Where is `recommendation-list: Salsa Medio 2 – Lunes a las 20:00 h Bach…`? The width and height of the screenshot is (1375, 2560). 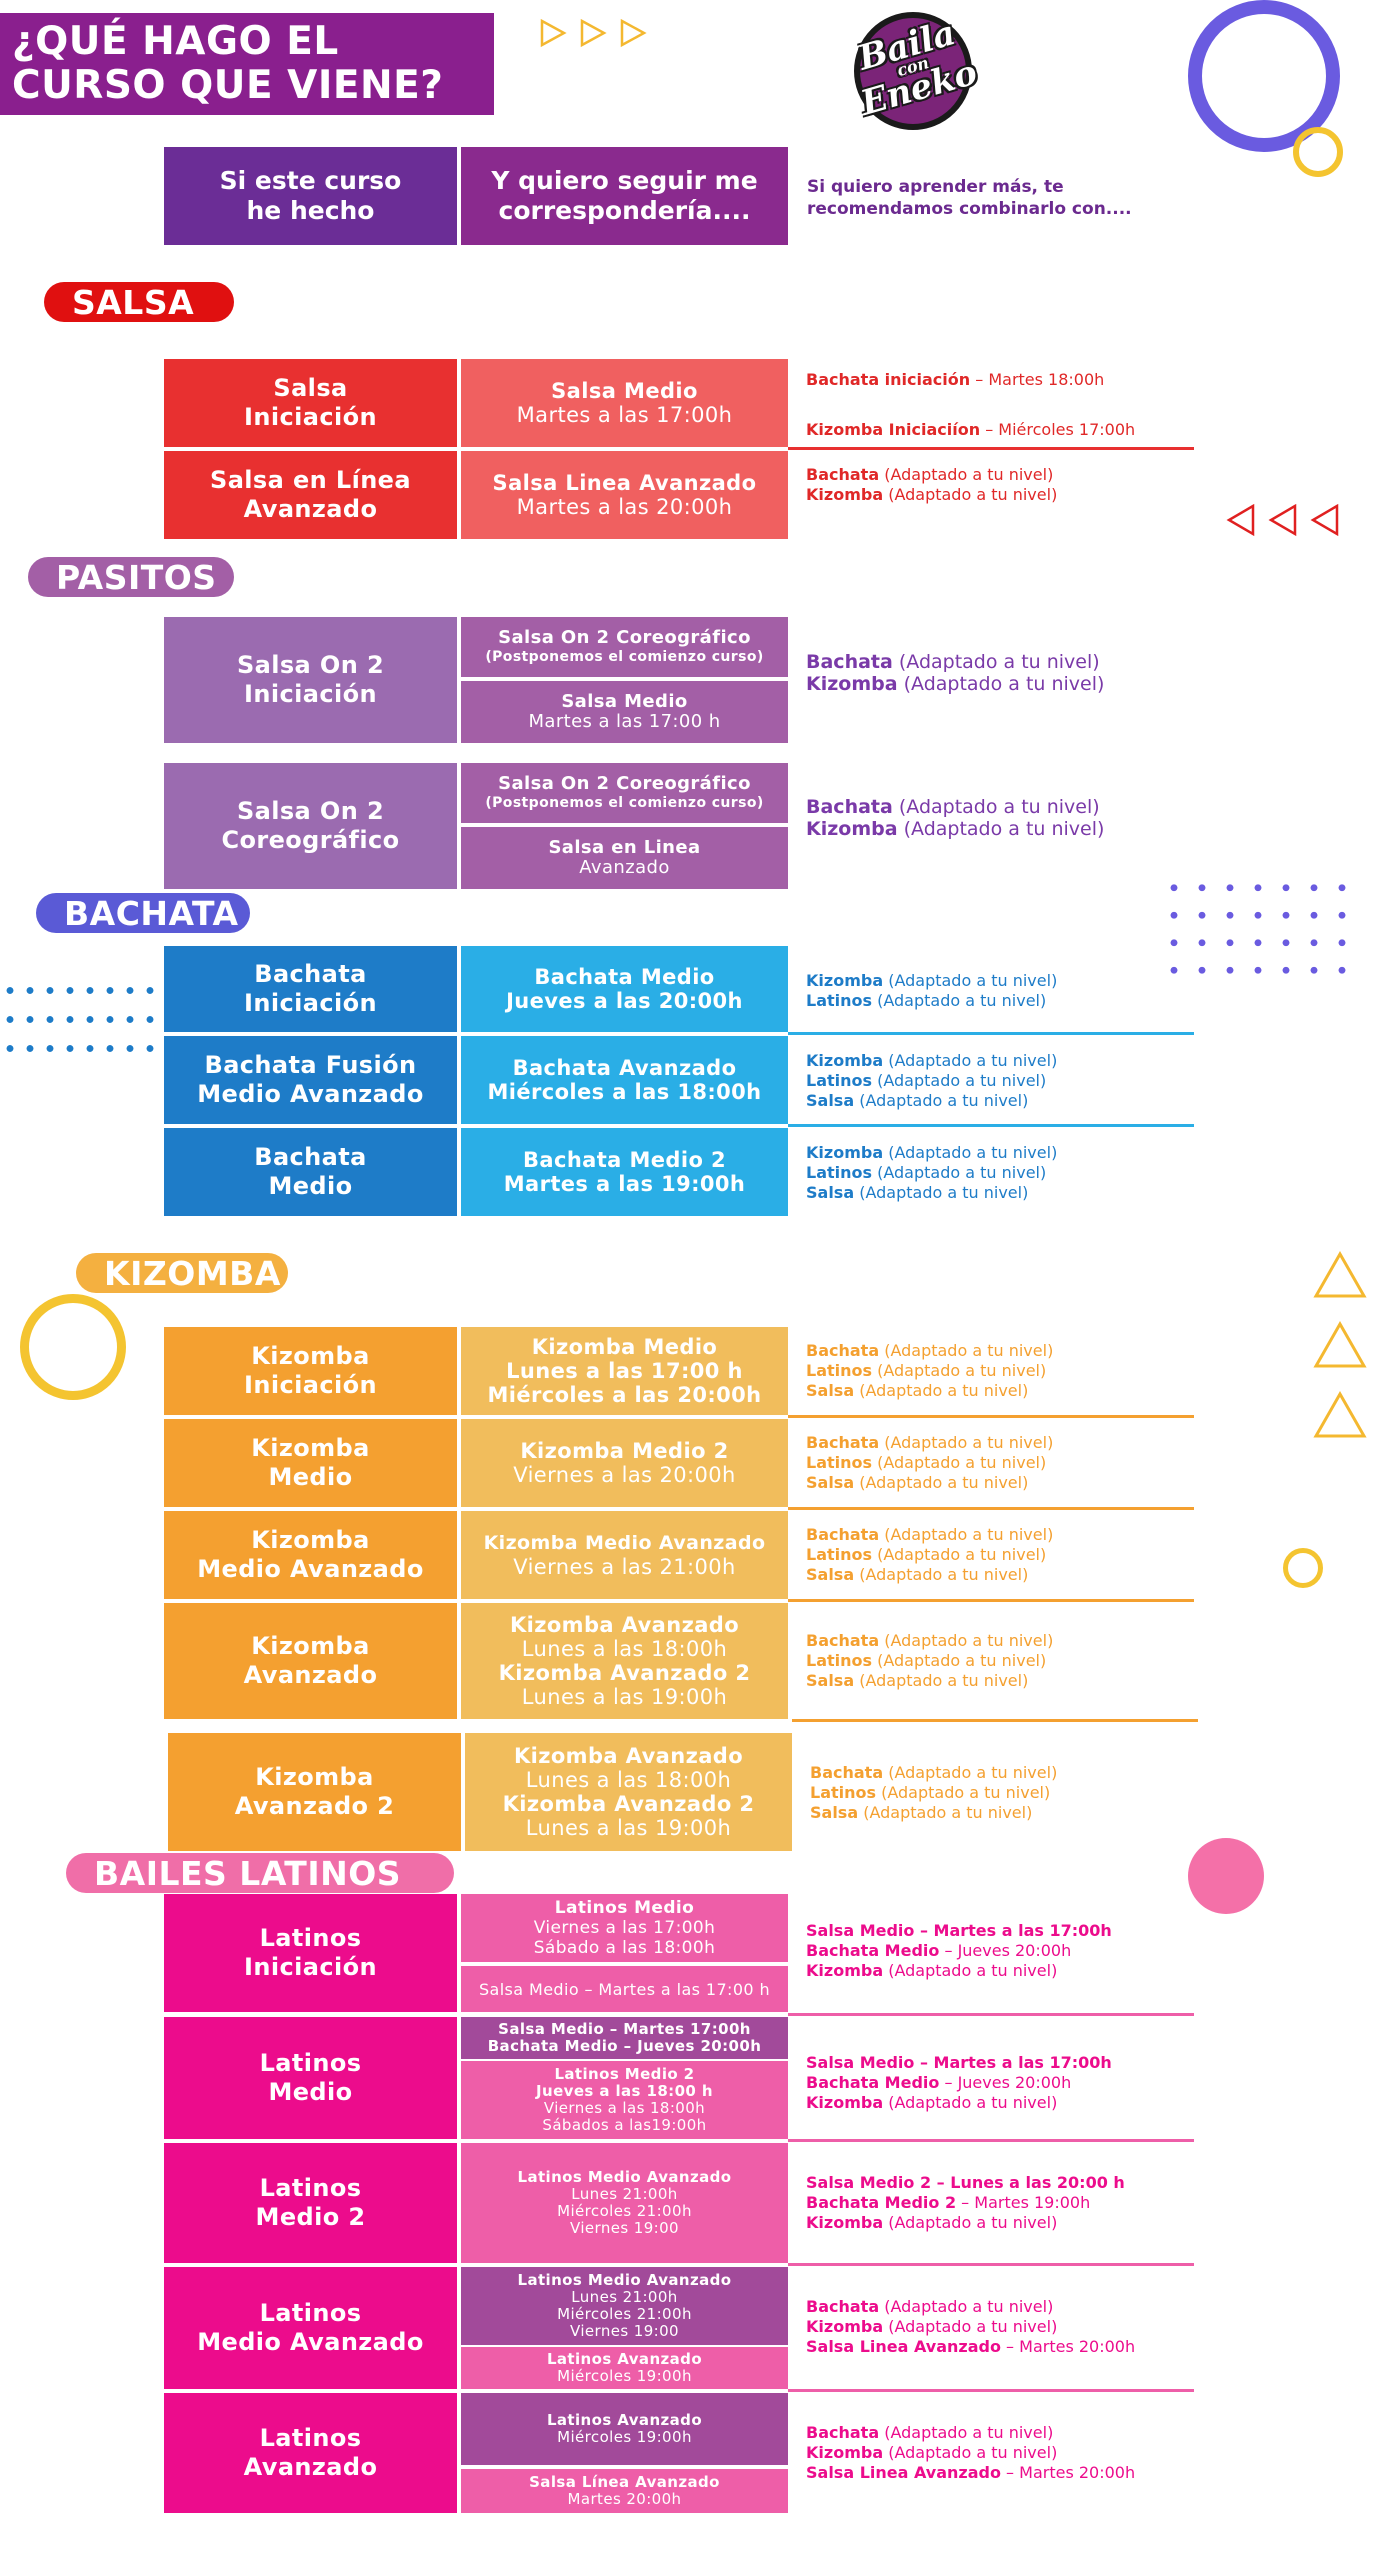
recommendation-list: Salsa Medio 2 – Lunes a las 20:00 h Bach… is located at coordinates (965, 2203).